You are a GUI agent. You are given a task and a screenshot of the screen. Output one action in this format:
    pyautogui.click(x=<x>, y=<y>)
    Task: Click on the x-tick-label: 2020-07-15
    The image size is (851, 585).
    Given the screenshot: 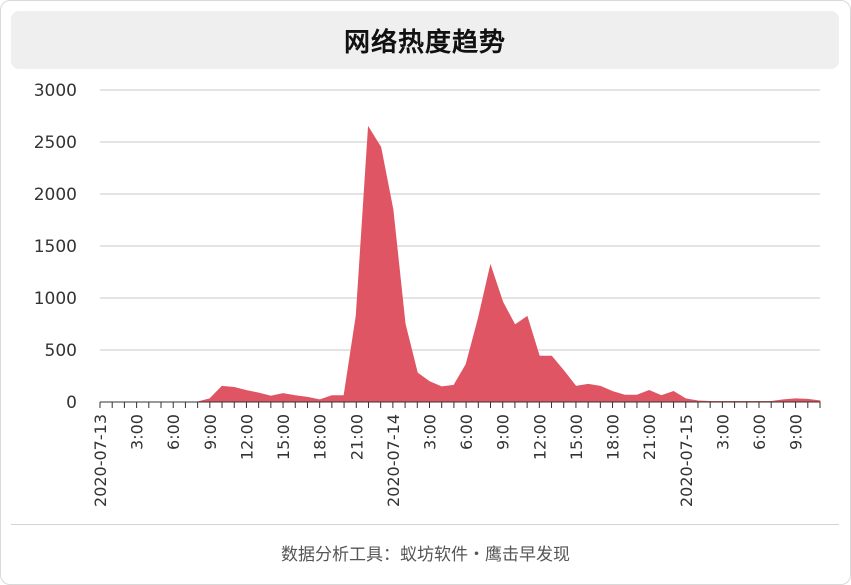 What is the action you would take?
    pyautogui.click(x=686, y=460)
    